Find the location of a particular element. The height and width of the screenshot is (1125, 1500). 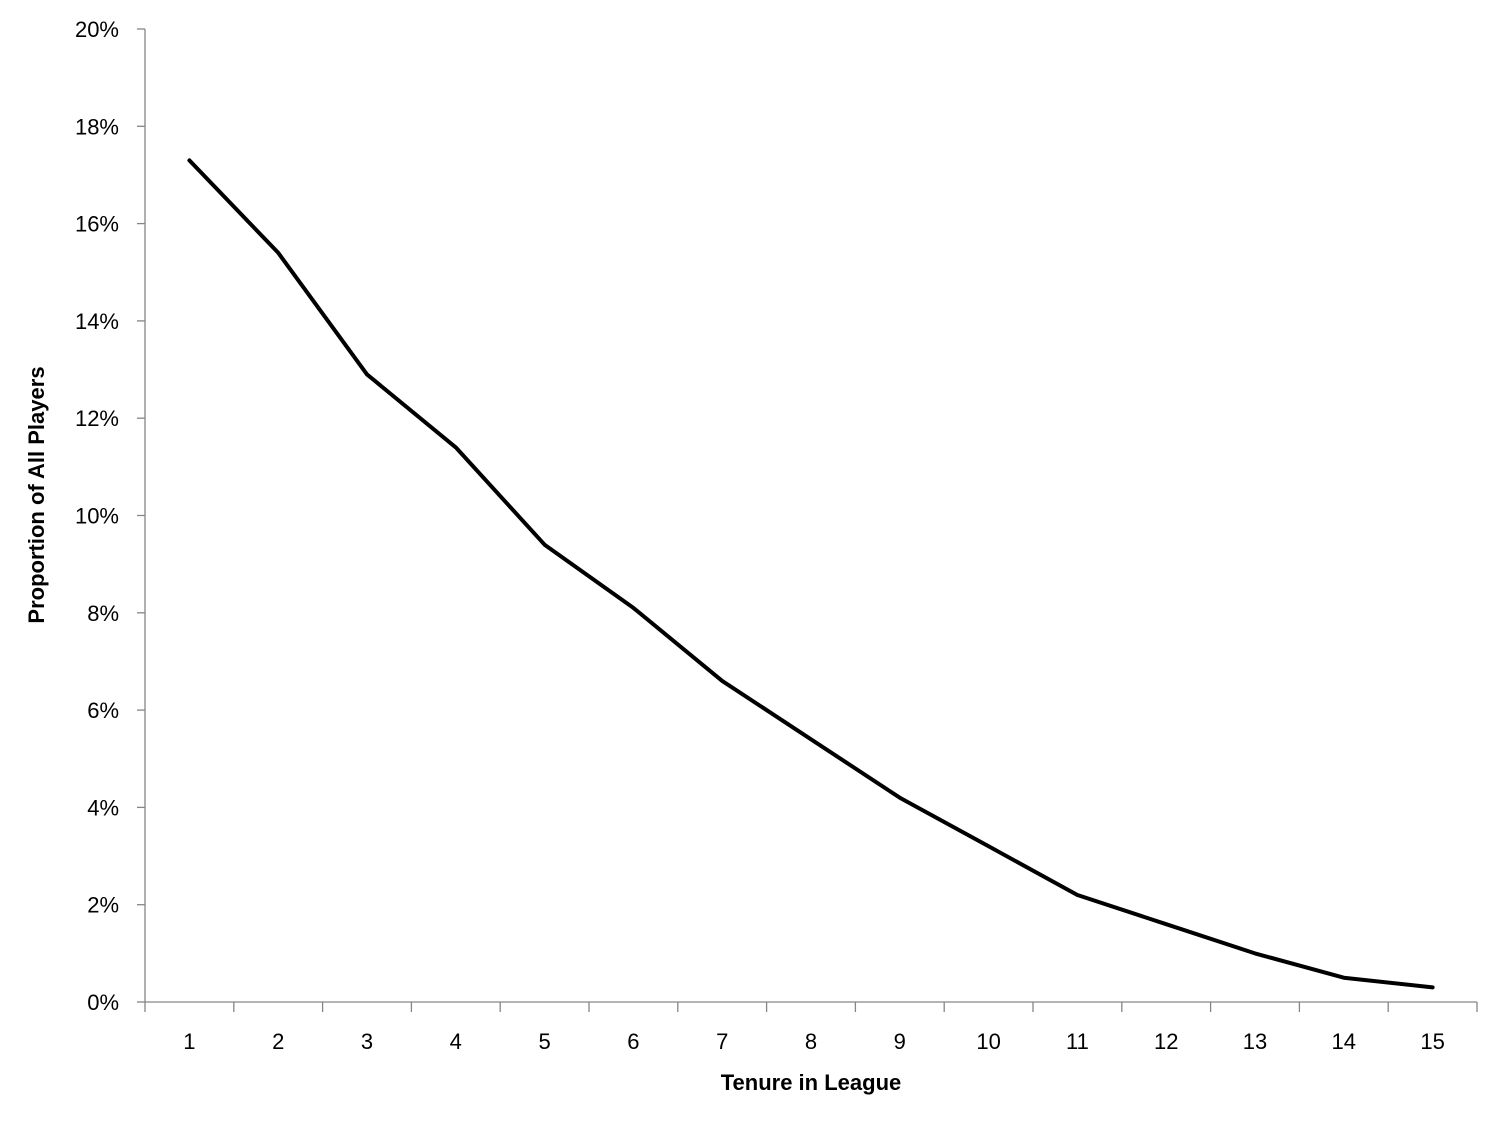

x-tick-label: 10 is located at coordinates (988, 1041).